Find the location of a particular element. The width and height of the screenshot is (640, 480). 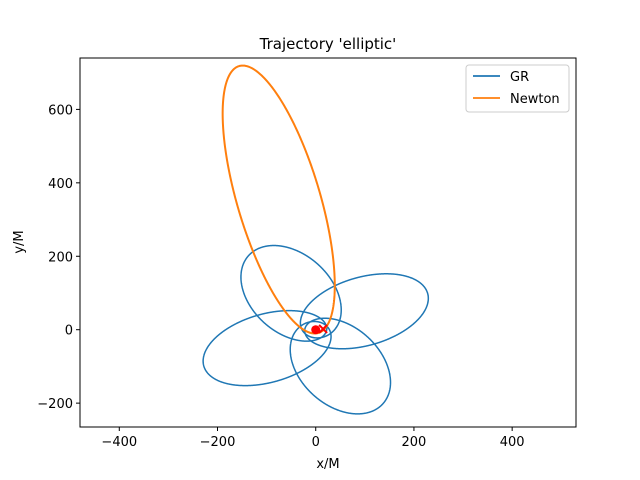

y-axis-label: y/M is located at coordinates (19, 241).